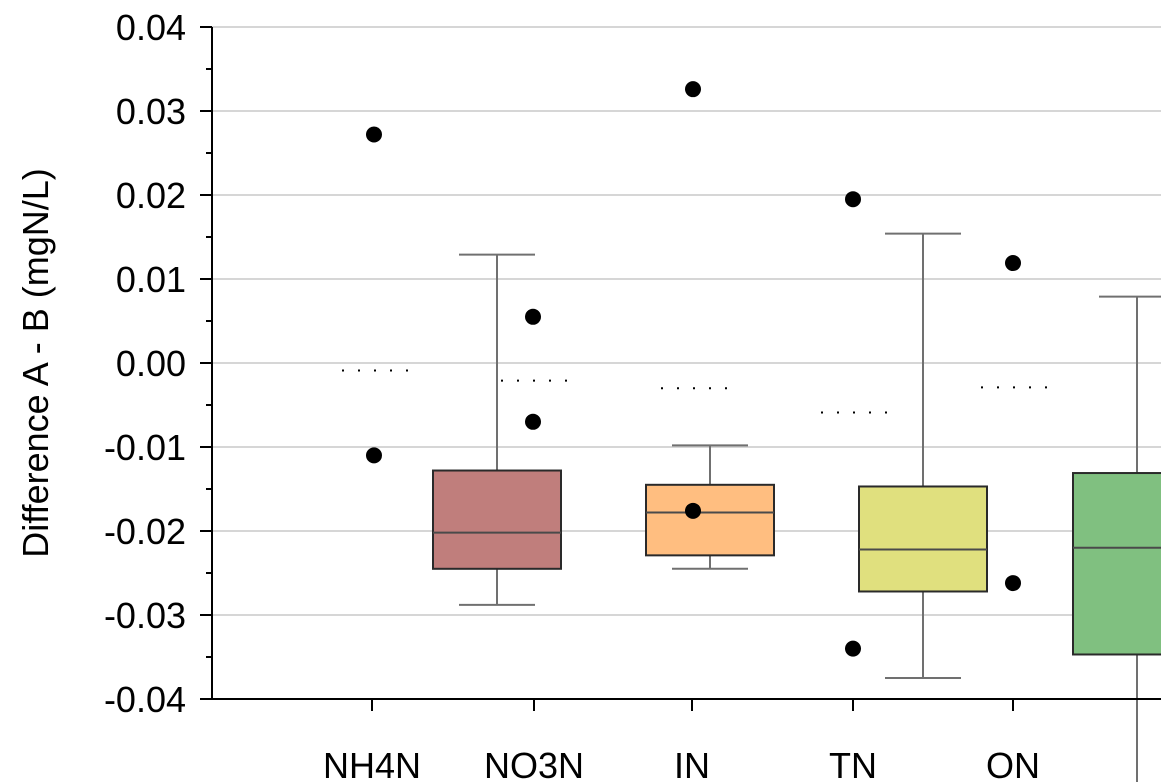  Describe the element at coordinates (35, 362) in the screenshot. I see `y-axis-title: Difference A - B (mgN/L)` at that location.